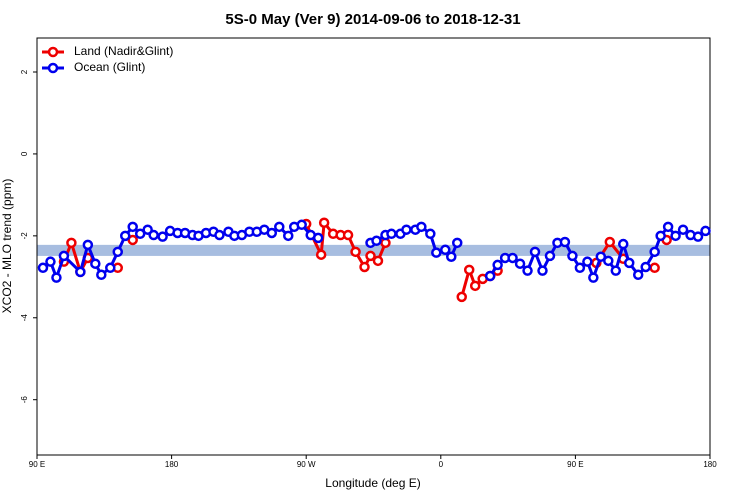 The image size is (750, 500). I want to click on y-tick-label: 2, so click(24, 71).